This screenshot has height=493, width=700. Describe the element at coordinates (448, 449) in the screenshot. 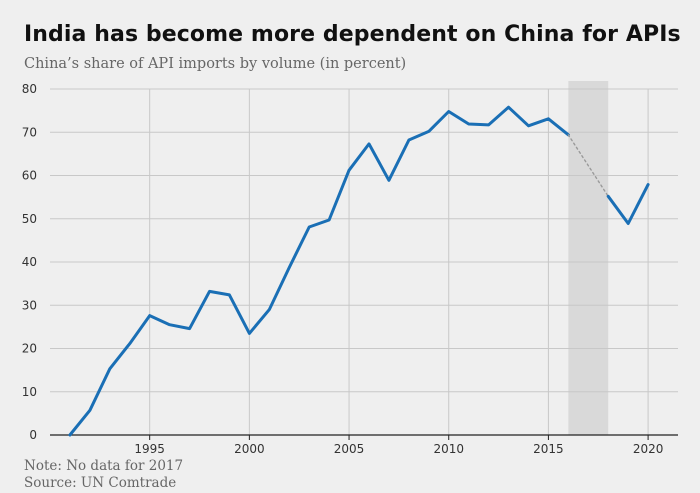

I see `x-tick-label-2010: 2010` at that location.